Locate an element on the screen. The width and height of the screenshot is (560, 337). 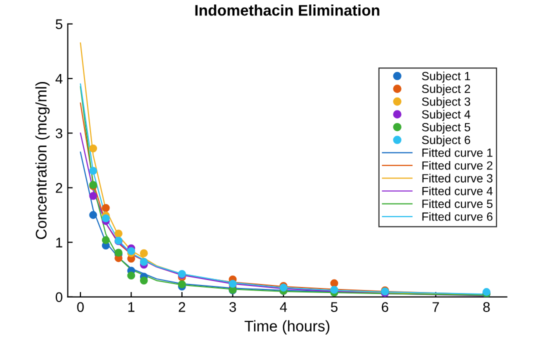
legend-label: Subject 6 is located at coordinates (446, 140).